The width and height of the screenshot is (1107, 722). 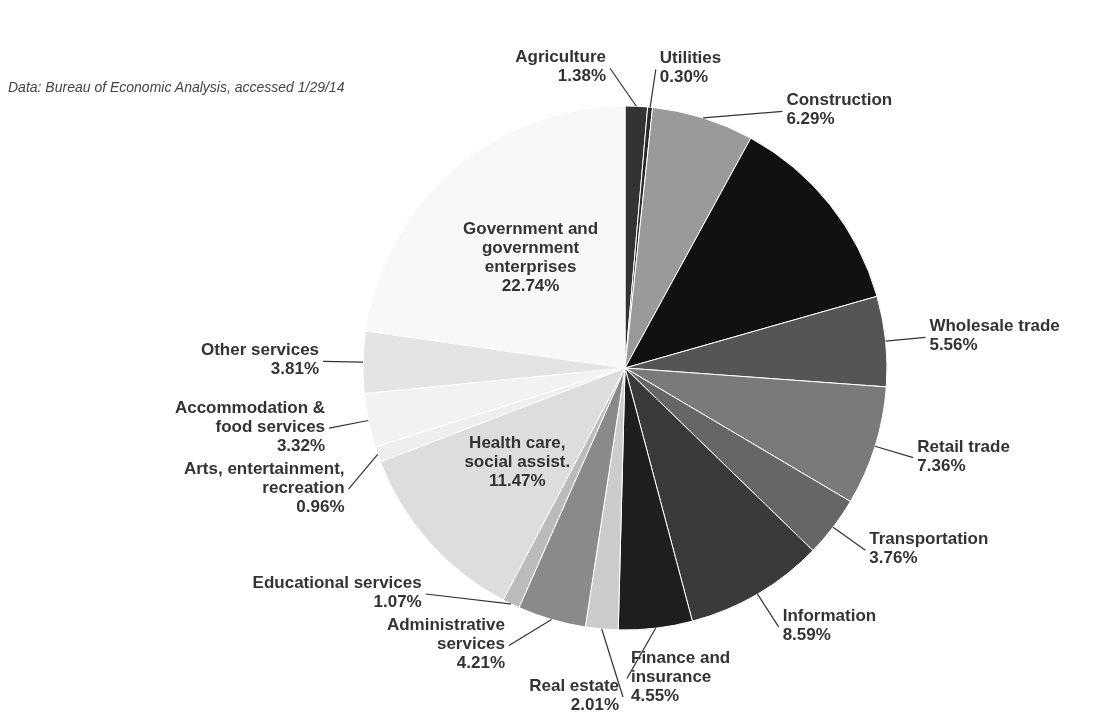 I want to click on data-label: 11.47%, so click(x=517, y=481).